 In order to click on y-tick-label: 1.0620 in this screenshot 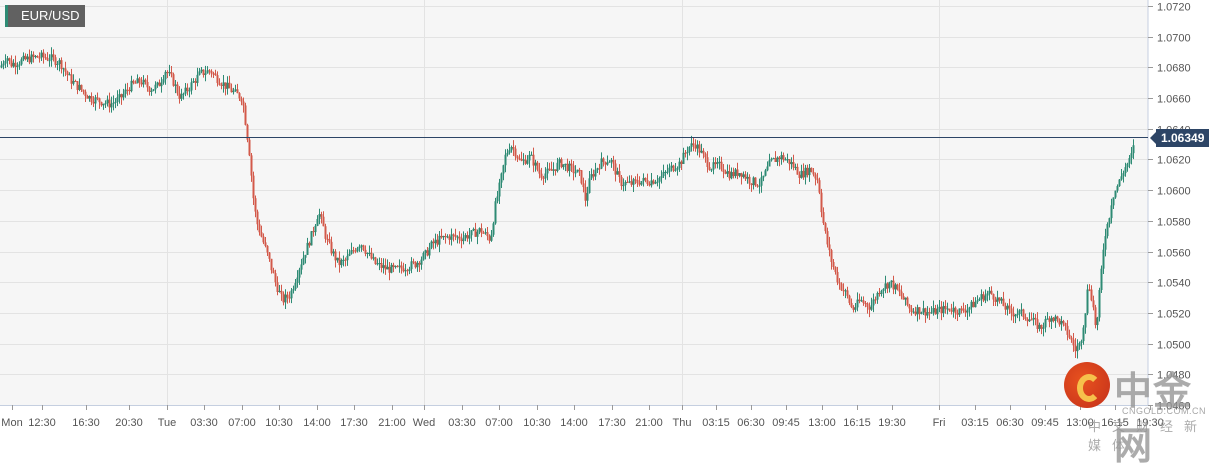, I will do `click(1174, 161)`.